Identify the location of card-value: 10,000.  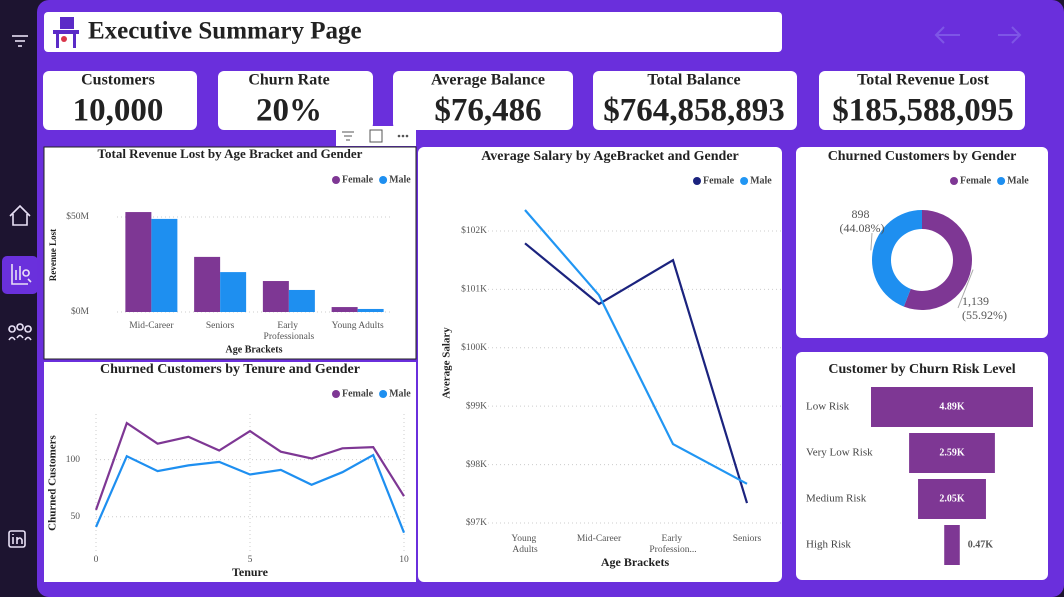
(118, 111).